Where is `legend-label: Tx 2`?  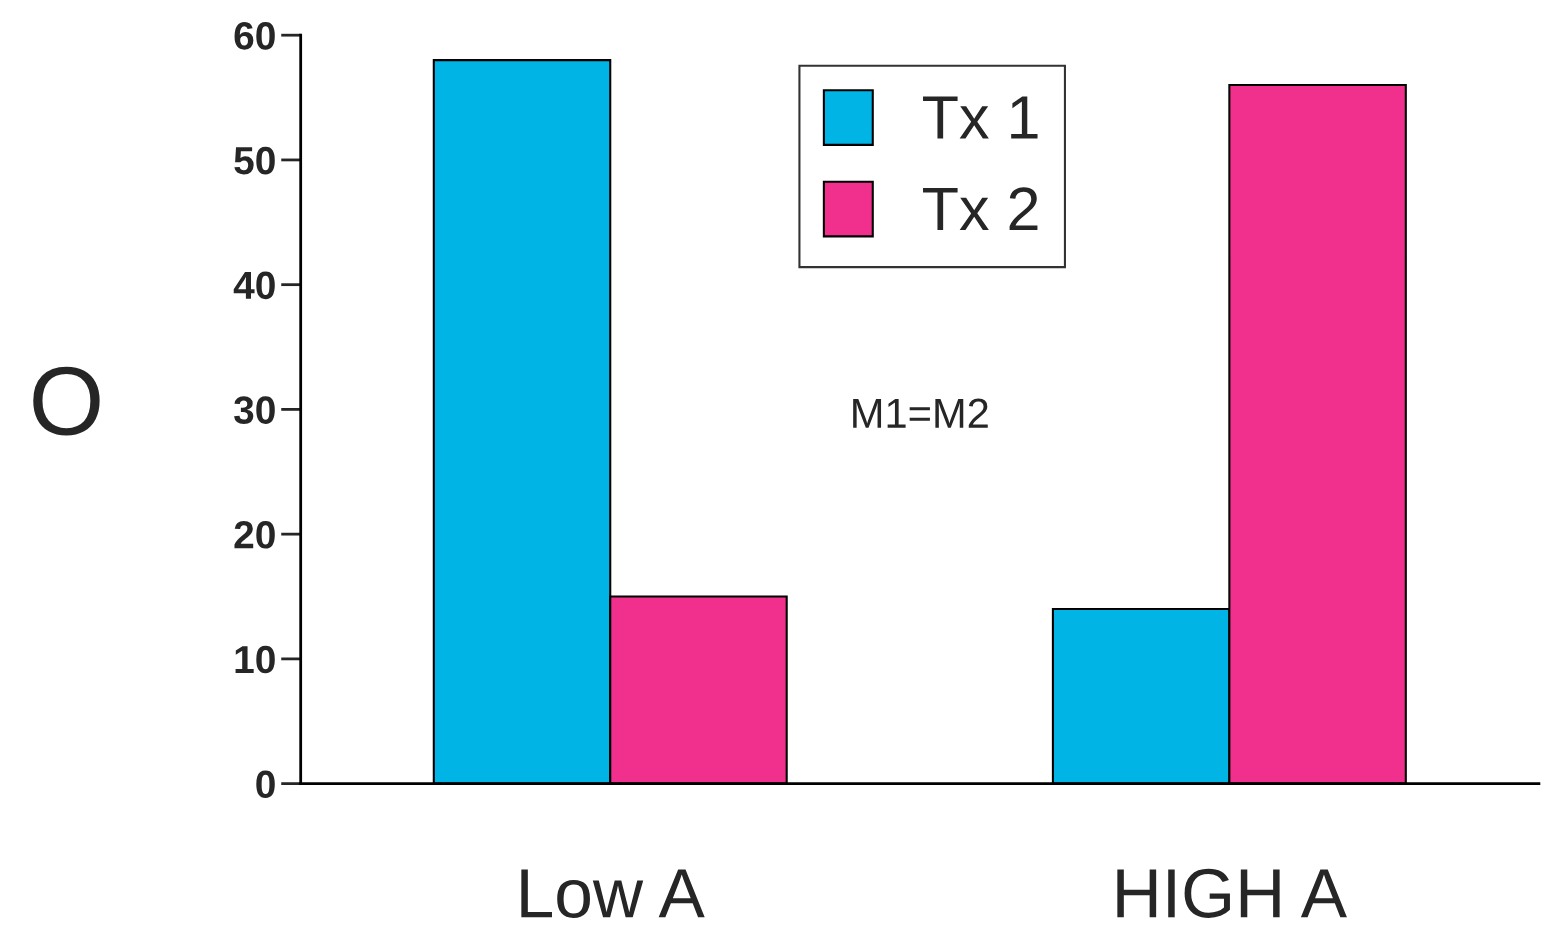
legend-label: Tx 2 is located at coordinates (980, 208).